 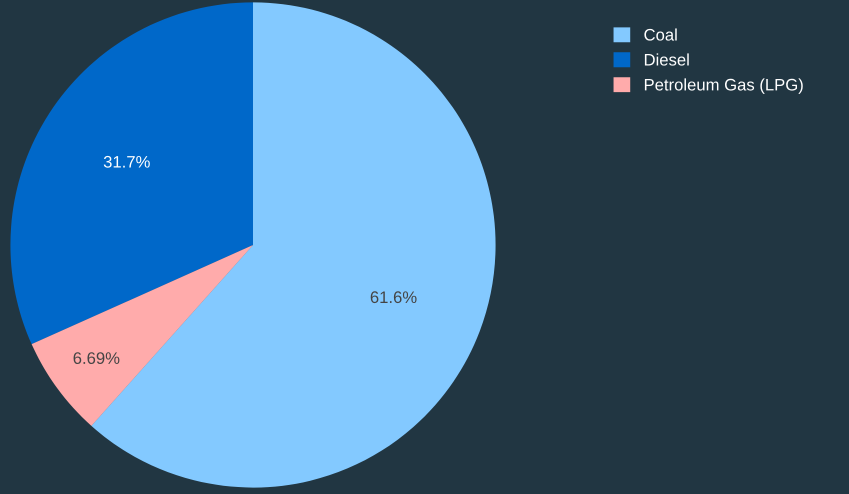 What do you see at coordinates (142, 335) in the screenshot?
I see `pie-slice` at bounding box center [142, 335].